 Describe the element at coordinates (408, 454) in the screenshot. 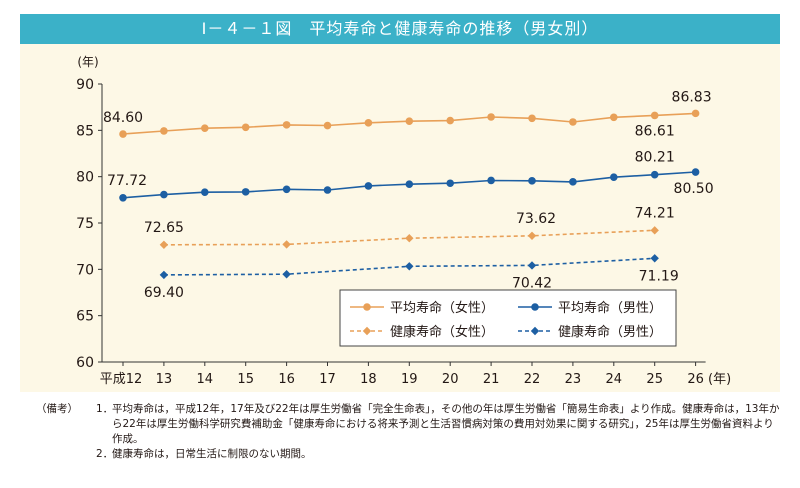

I see `note-row: 2． 健康寿命は，日常生活に制限のない期間。` at that location.